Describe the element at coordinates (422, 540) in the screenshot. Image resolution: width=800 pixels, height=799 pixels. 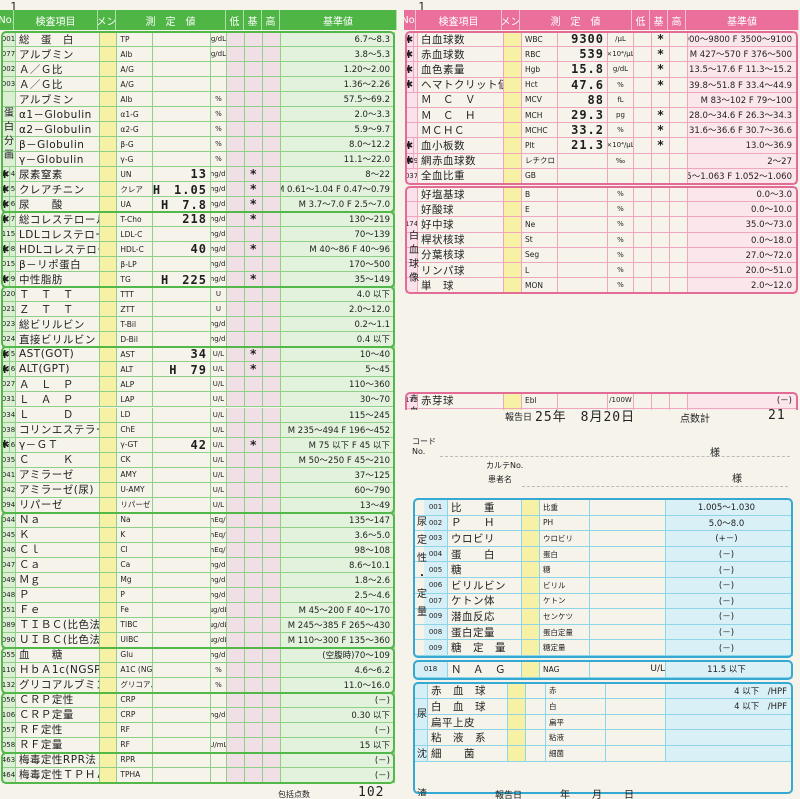
I see `side-label: 定` at that location.